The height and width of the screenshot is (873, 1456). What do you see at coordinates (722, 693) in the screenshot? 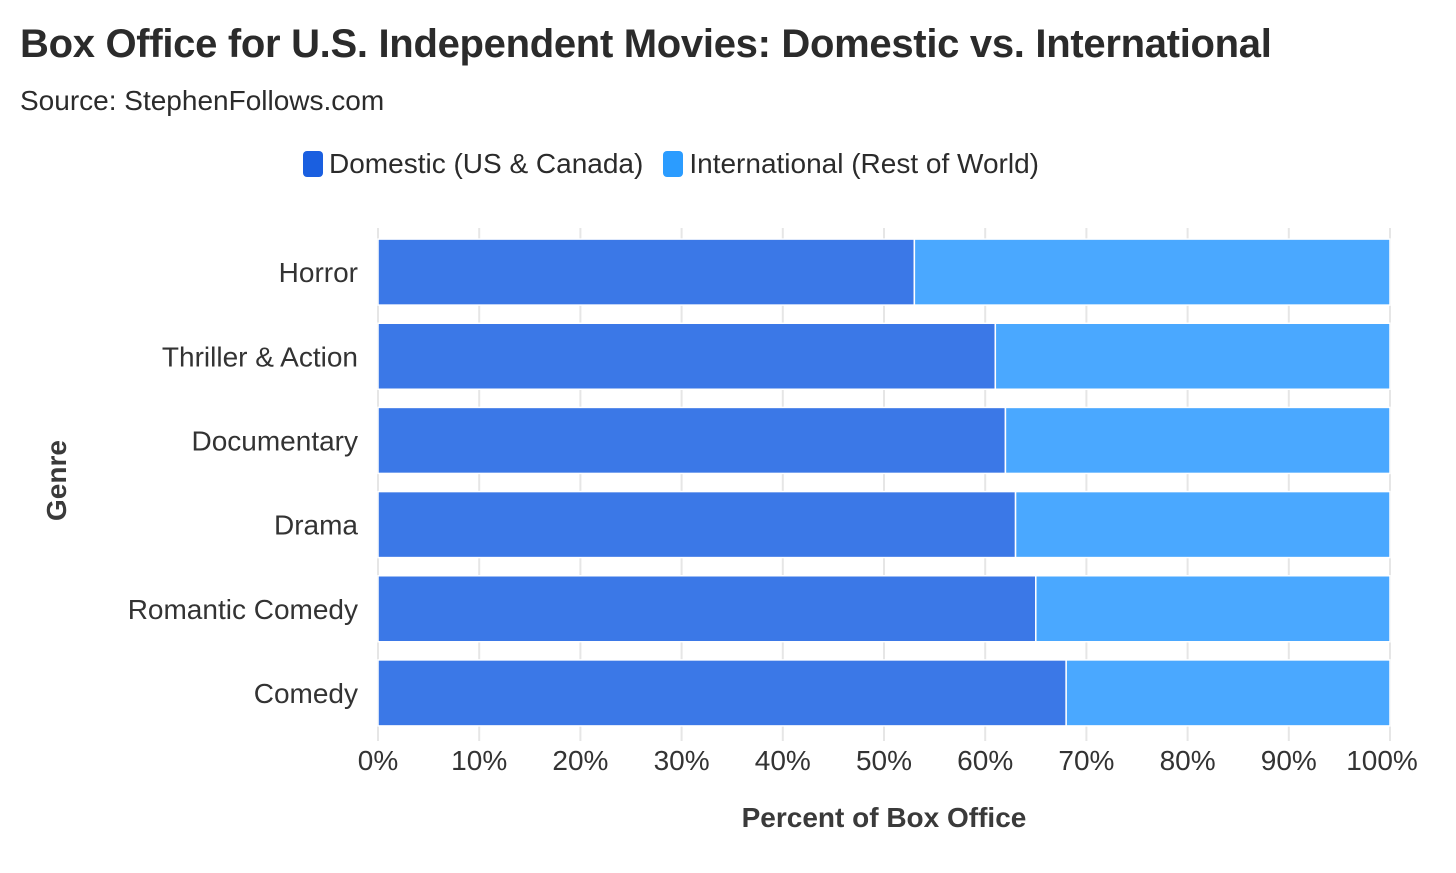
I see `bar-comedy-domestic` at bounding box center [722, 693].